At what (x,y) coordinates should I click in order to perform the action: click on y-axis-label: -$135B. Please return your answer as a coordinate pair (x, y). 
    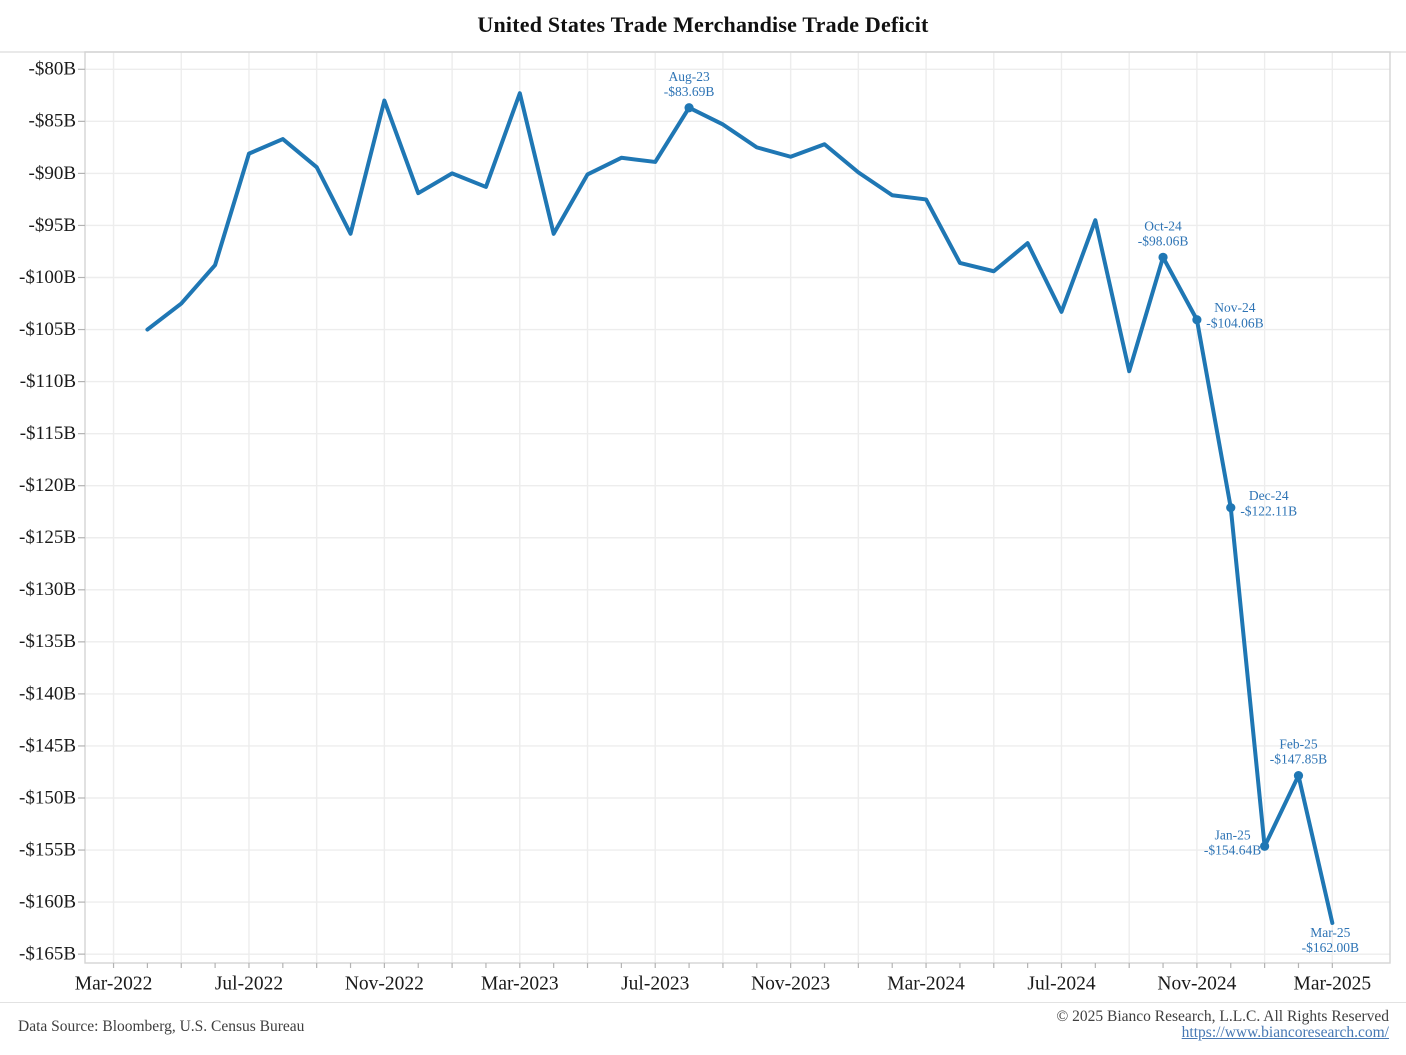
    Looking at the image, I should click on (47, 641).